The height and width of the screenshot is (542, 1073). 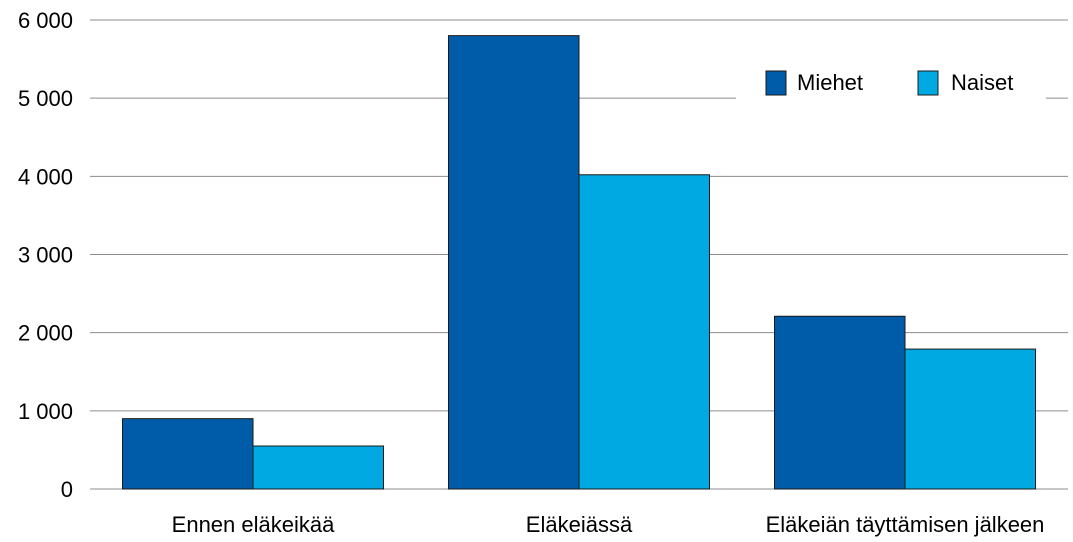 I want to click on legend-swatch-miehet, so click(x=776, y=83).